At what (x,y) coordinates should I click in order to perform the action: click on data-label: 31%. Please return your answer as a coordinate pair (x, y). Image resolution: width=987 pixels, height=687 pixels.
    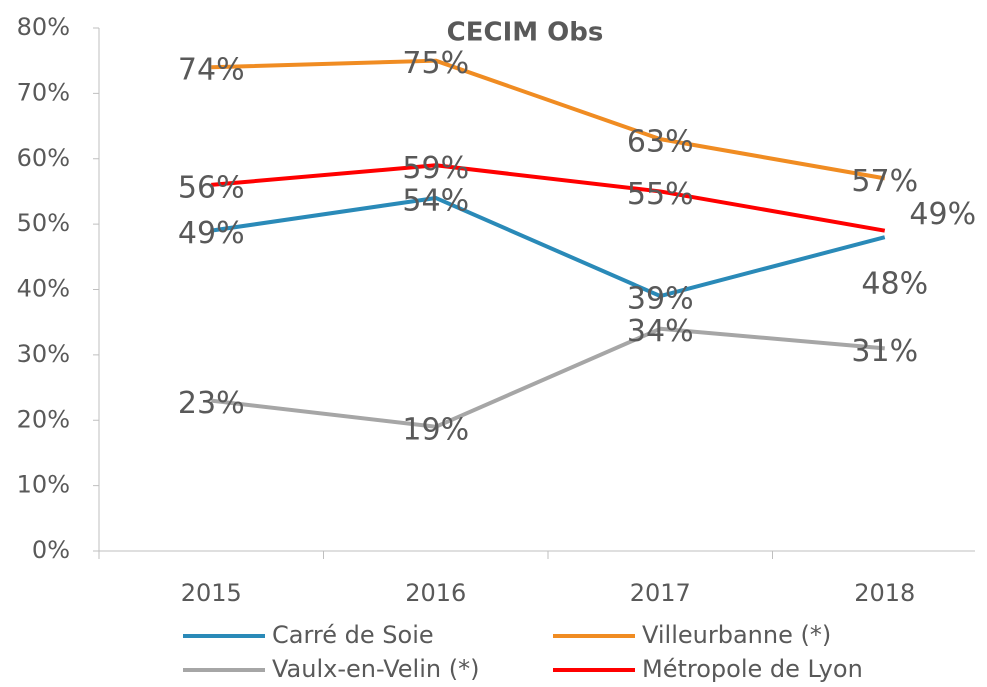
    Looking at the image, I should click on (884, 351).